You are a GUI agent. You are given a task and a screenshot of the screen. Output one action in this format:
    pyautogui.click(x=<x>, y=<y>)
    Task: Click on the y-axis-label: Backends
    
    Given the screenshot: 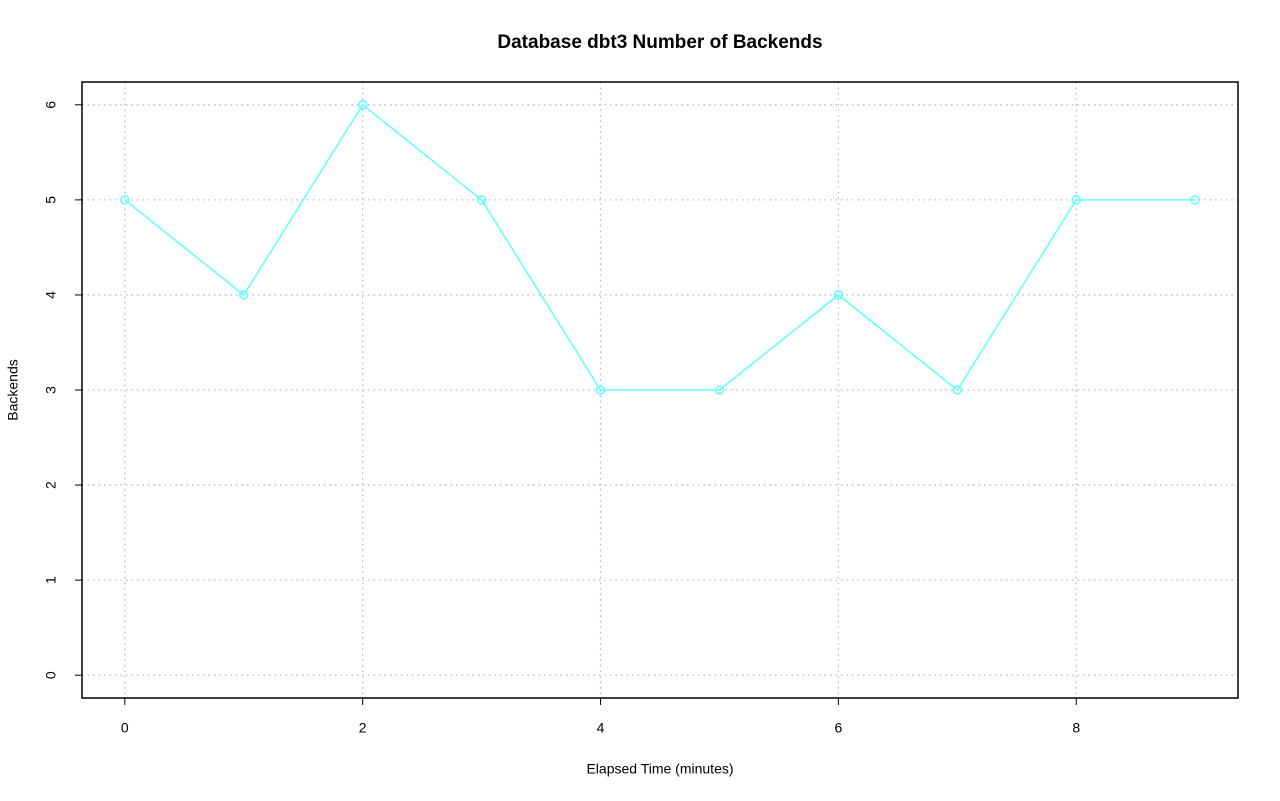 What is the action you would take?
    pyautogui.click(x=13, y=389)
    